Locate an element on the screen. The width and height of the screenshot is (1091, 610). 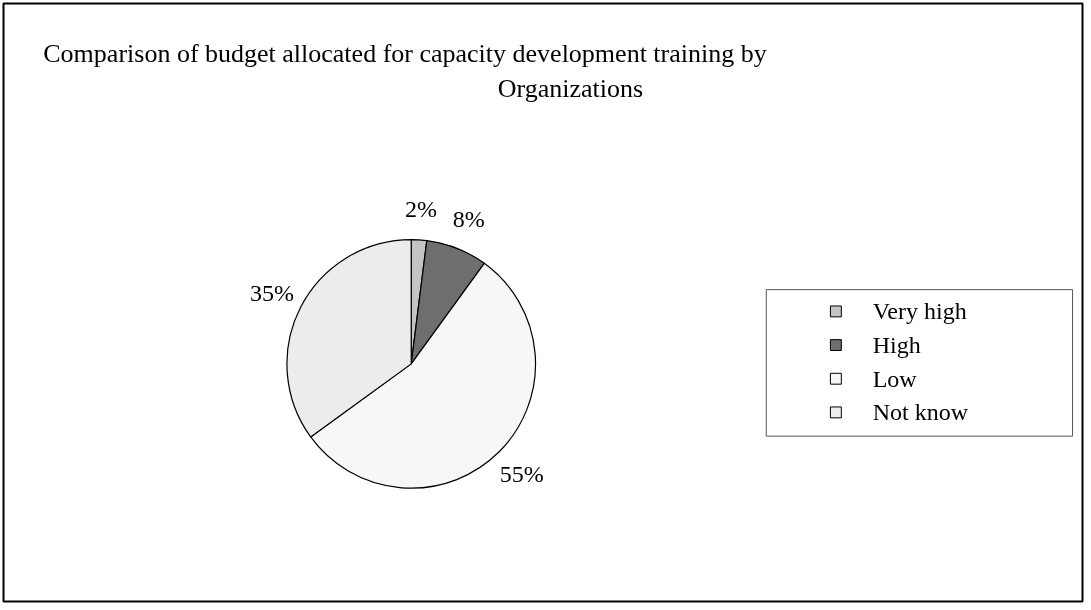
legend-label: Low is located at coordinates (895, 378).